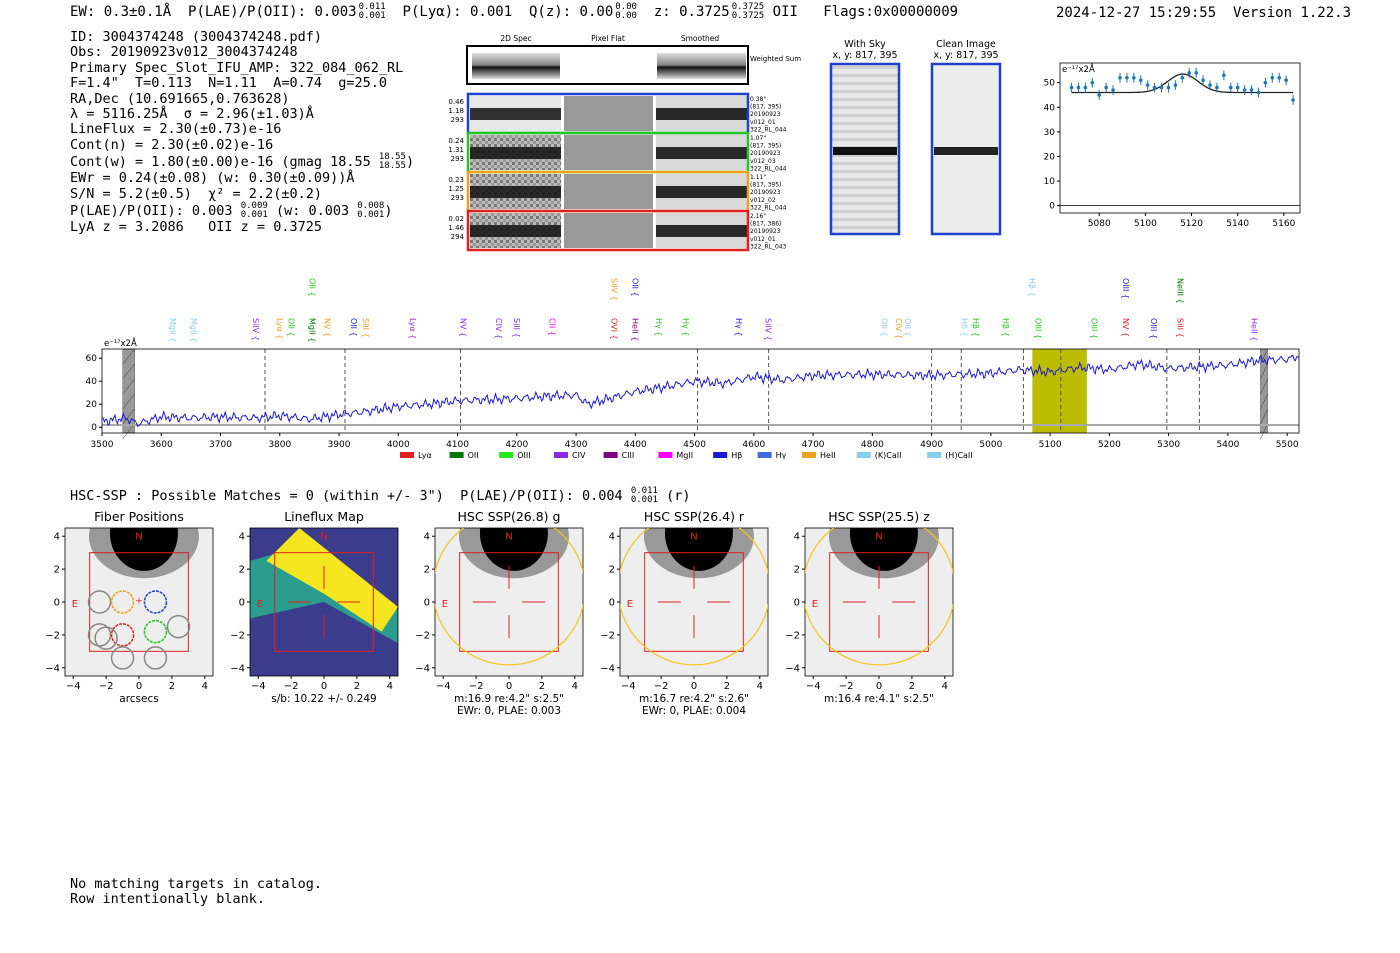 This screenshot has height=953, width=1400. Describe the element at coordinates (516, 66) in the screenshot. I see `weighted-sum-2d` at that location.